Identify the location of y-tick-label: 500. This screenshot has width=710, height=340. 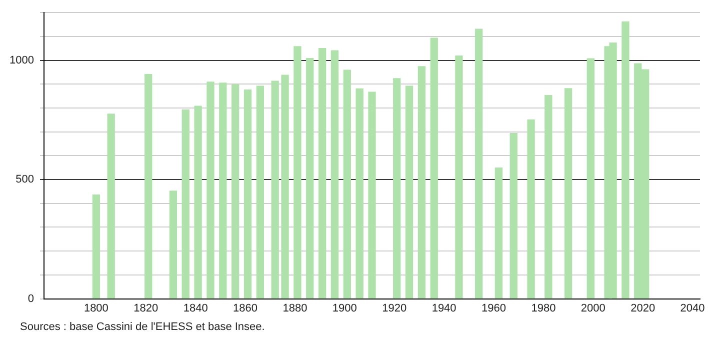
(25, 180).